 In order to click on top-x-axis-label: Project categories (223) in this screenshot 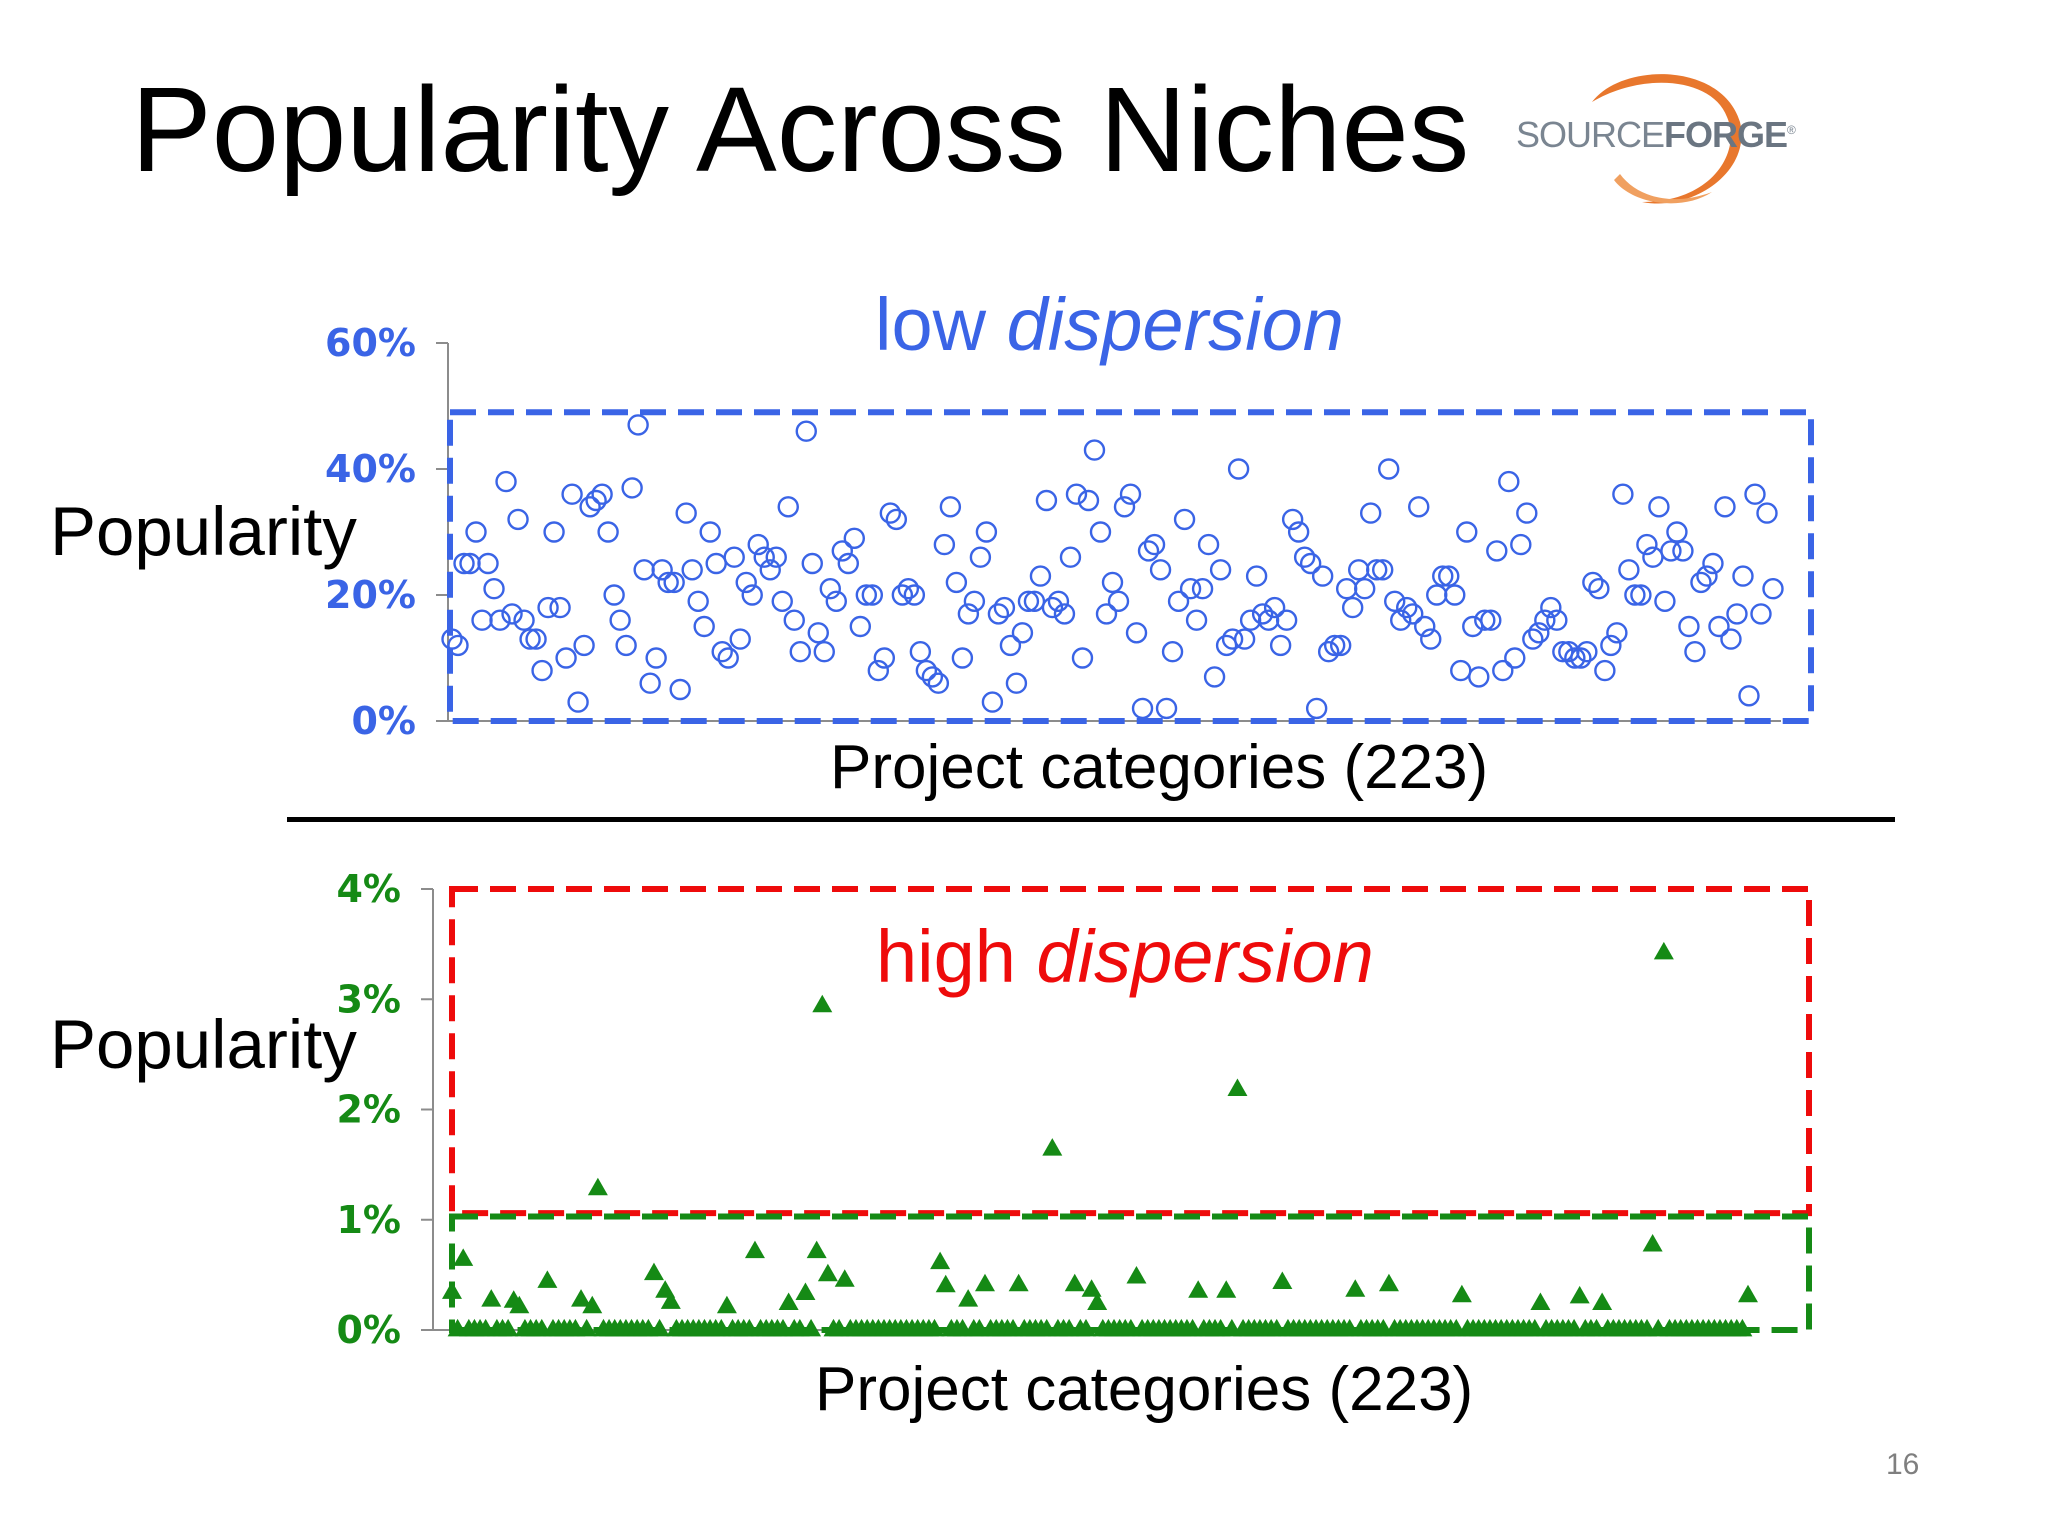, I will do `click(1159, 767)`.